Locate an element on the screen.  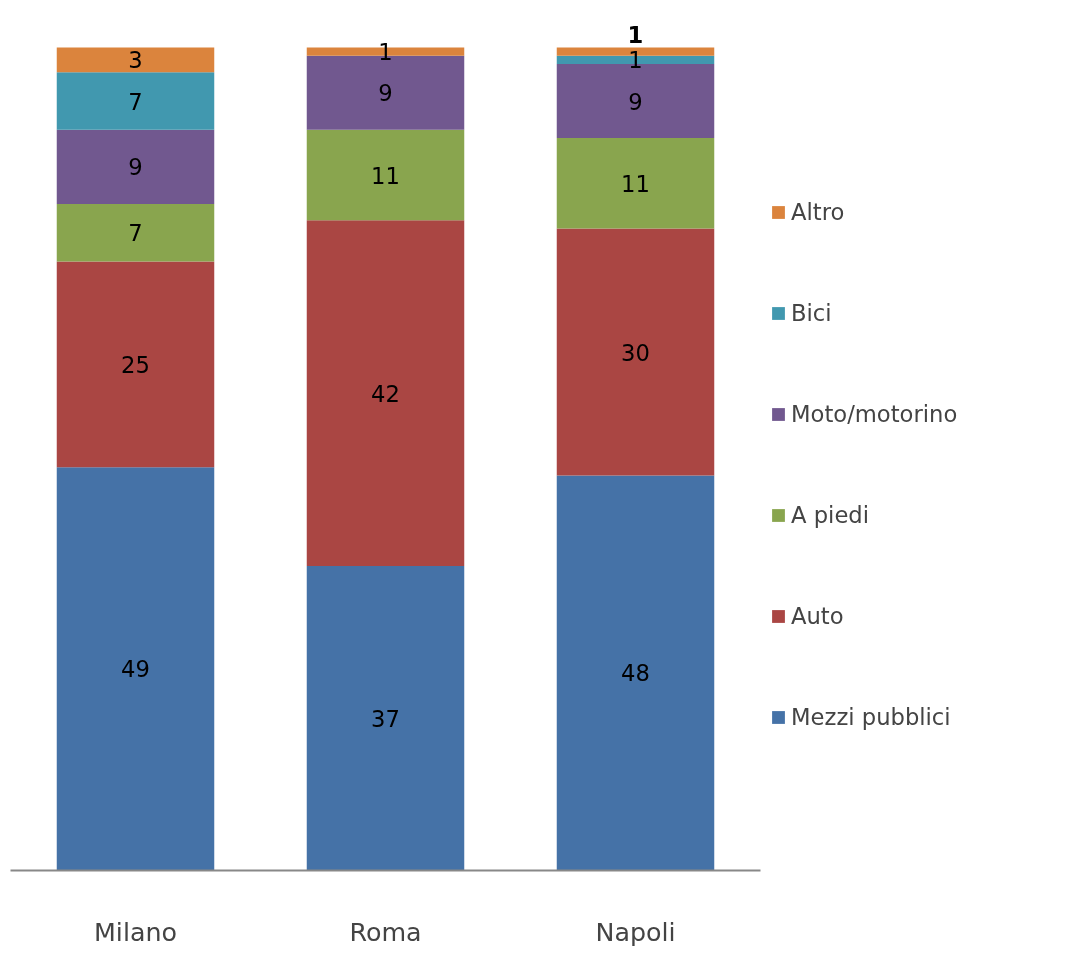
legend-label: Altro is located at coordinates (818, 212).